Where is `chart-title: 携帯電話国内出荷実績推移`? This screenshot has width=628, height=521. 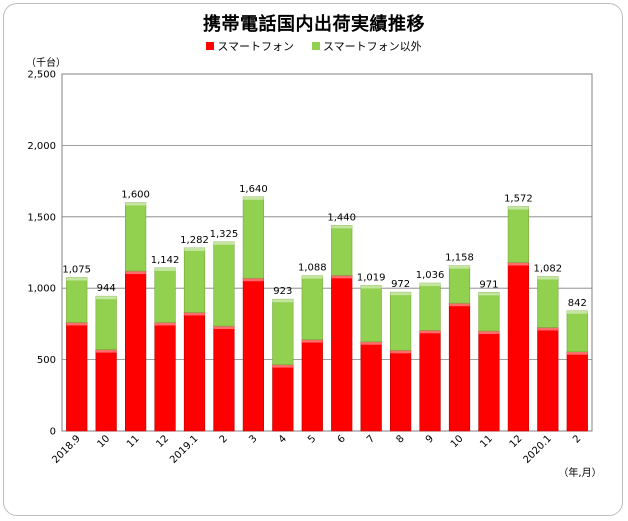 chart-title: 携帯電話国内出荷実績推移 is located at coordinates (314, 24).